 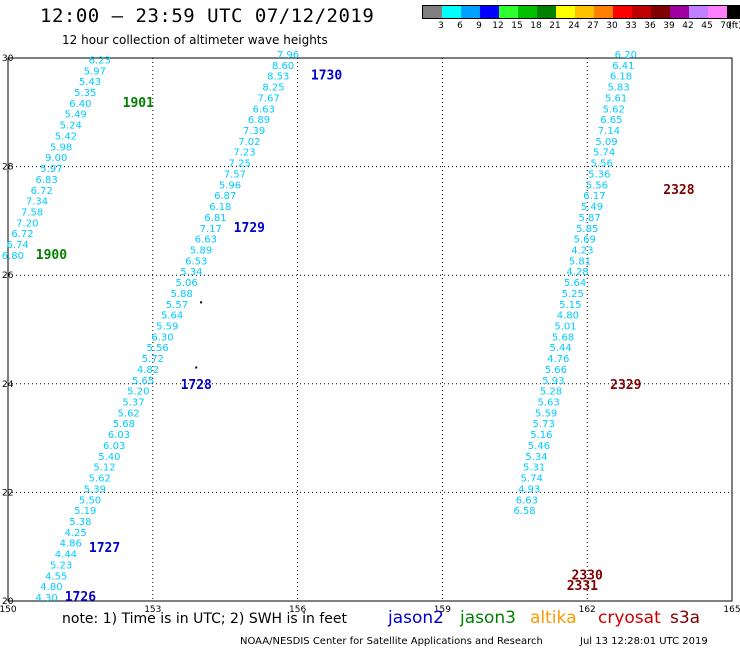 I want to click on wave-height-value: 5.49, so click(x=75, y=115).